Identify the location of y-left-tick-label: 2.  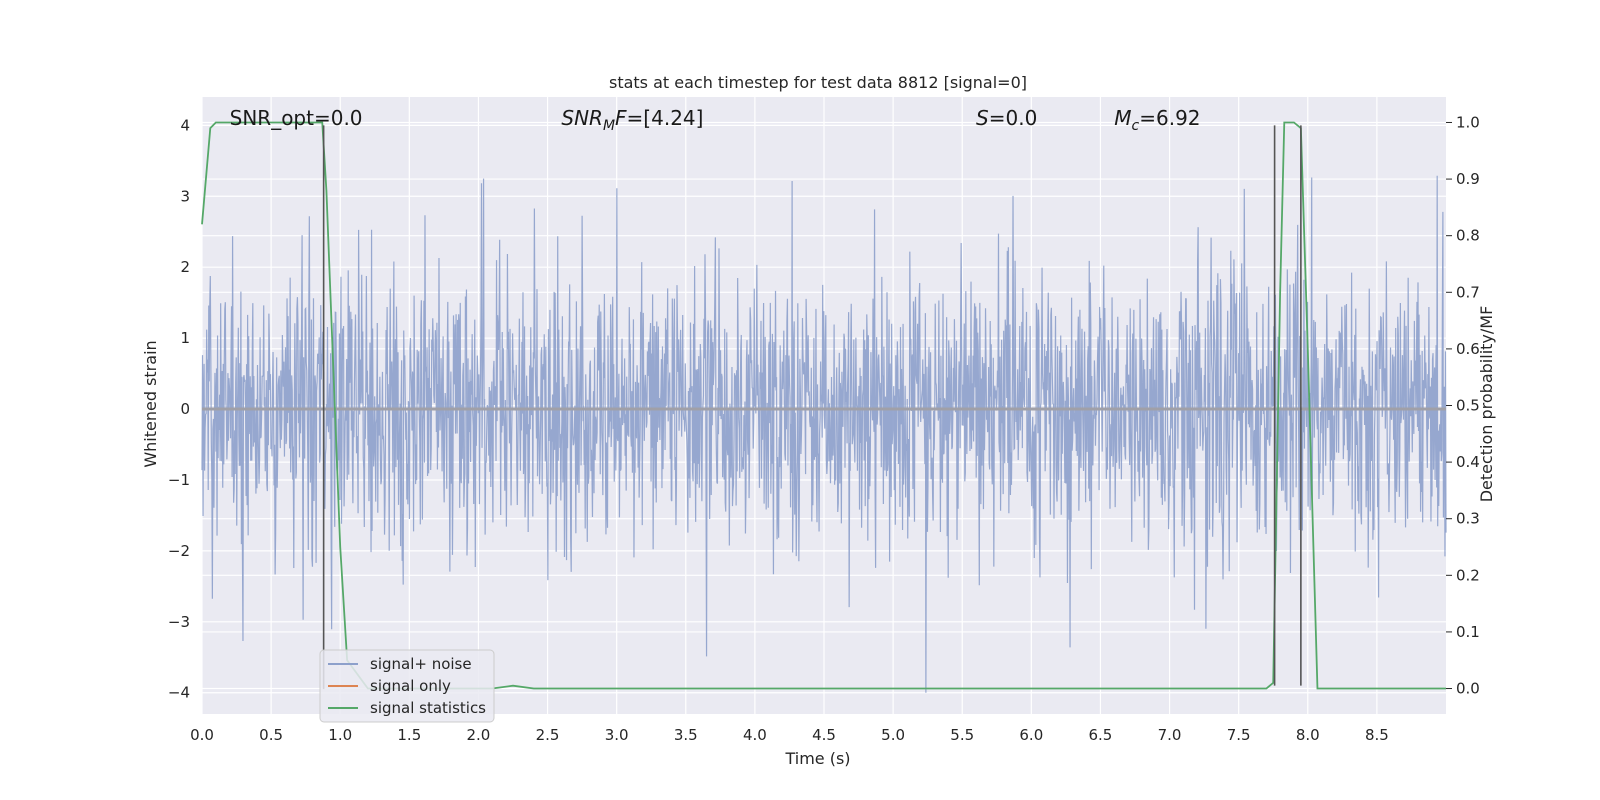
(185, 267).